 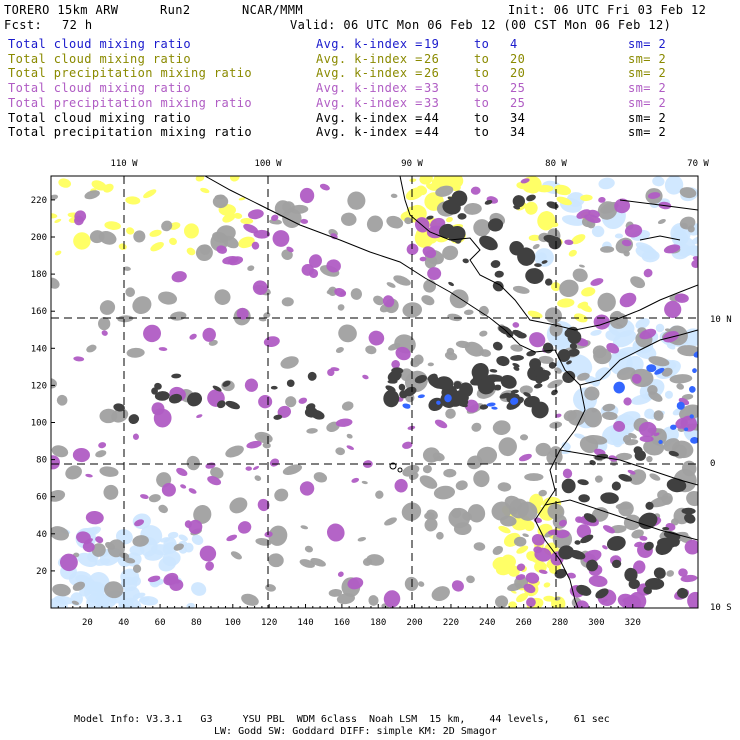 What do you see at coordinates (560, 623) in the screenshot?
I see `x-tick-label: 280` at bounding box center [560, 623].